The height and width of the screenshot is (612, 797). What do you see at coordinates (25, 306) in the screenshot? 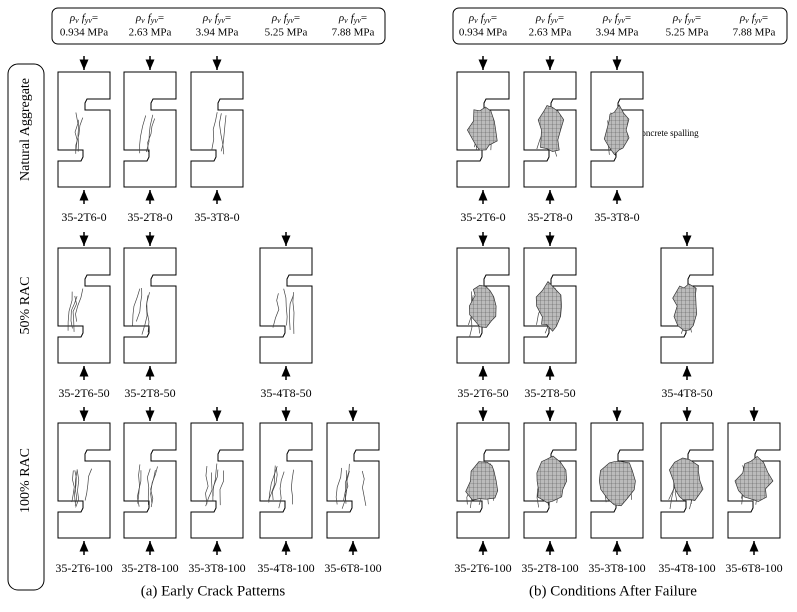
I see `row-label: 50% RAC` at bounding box center [25, 306].